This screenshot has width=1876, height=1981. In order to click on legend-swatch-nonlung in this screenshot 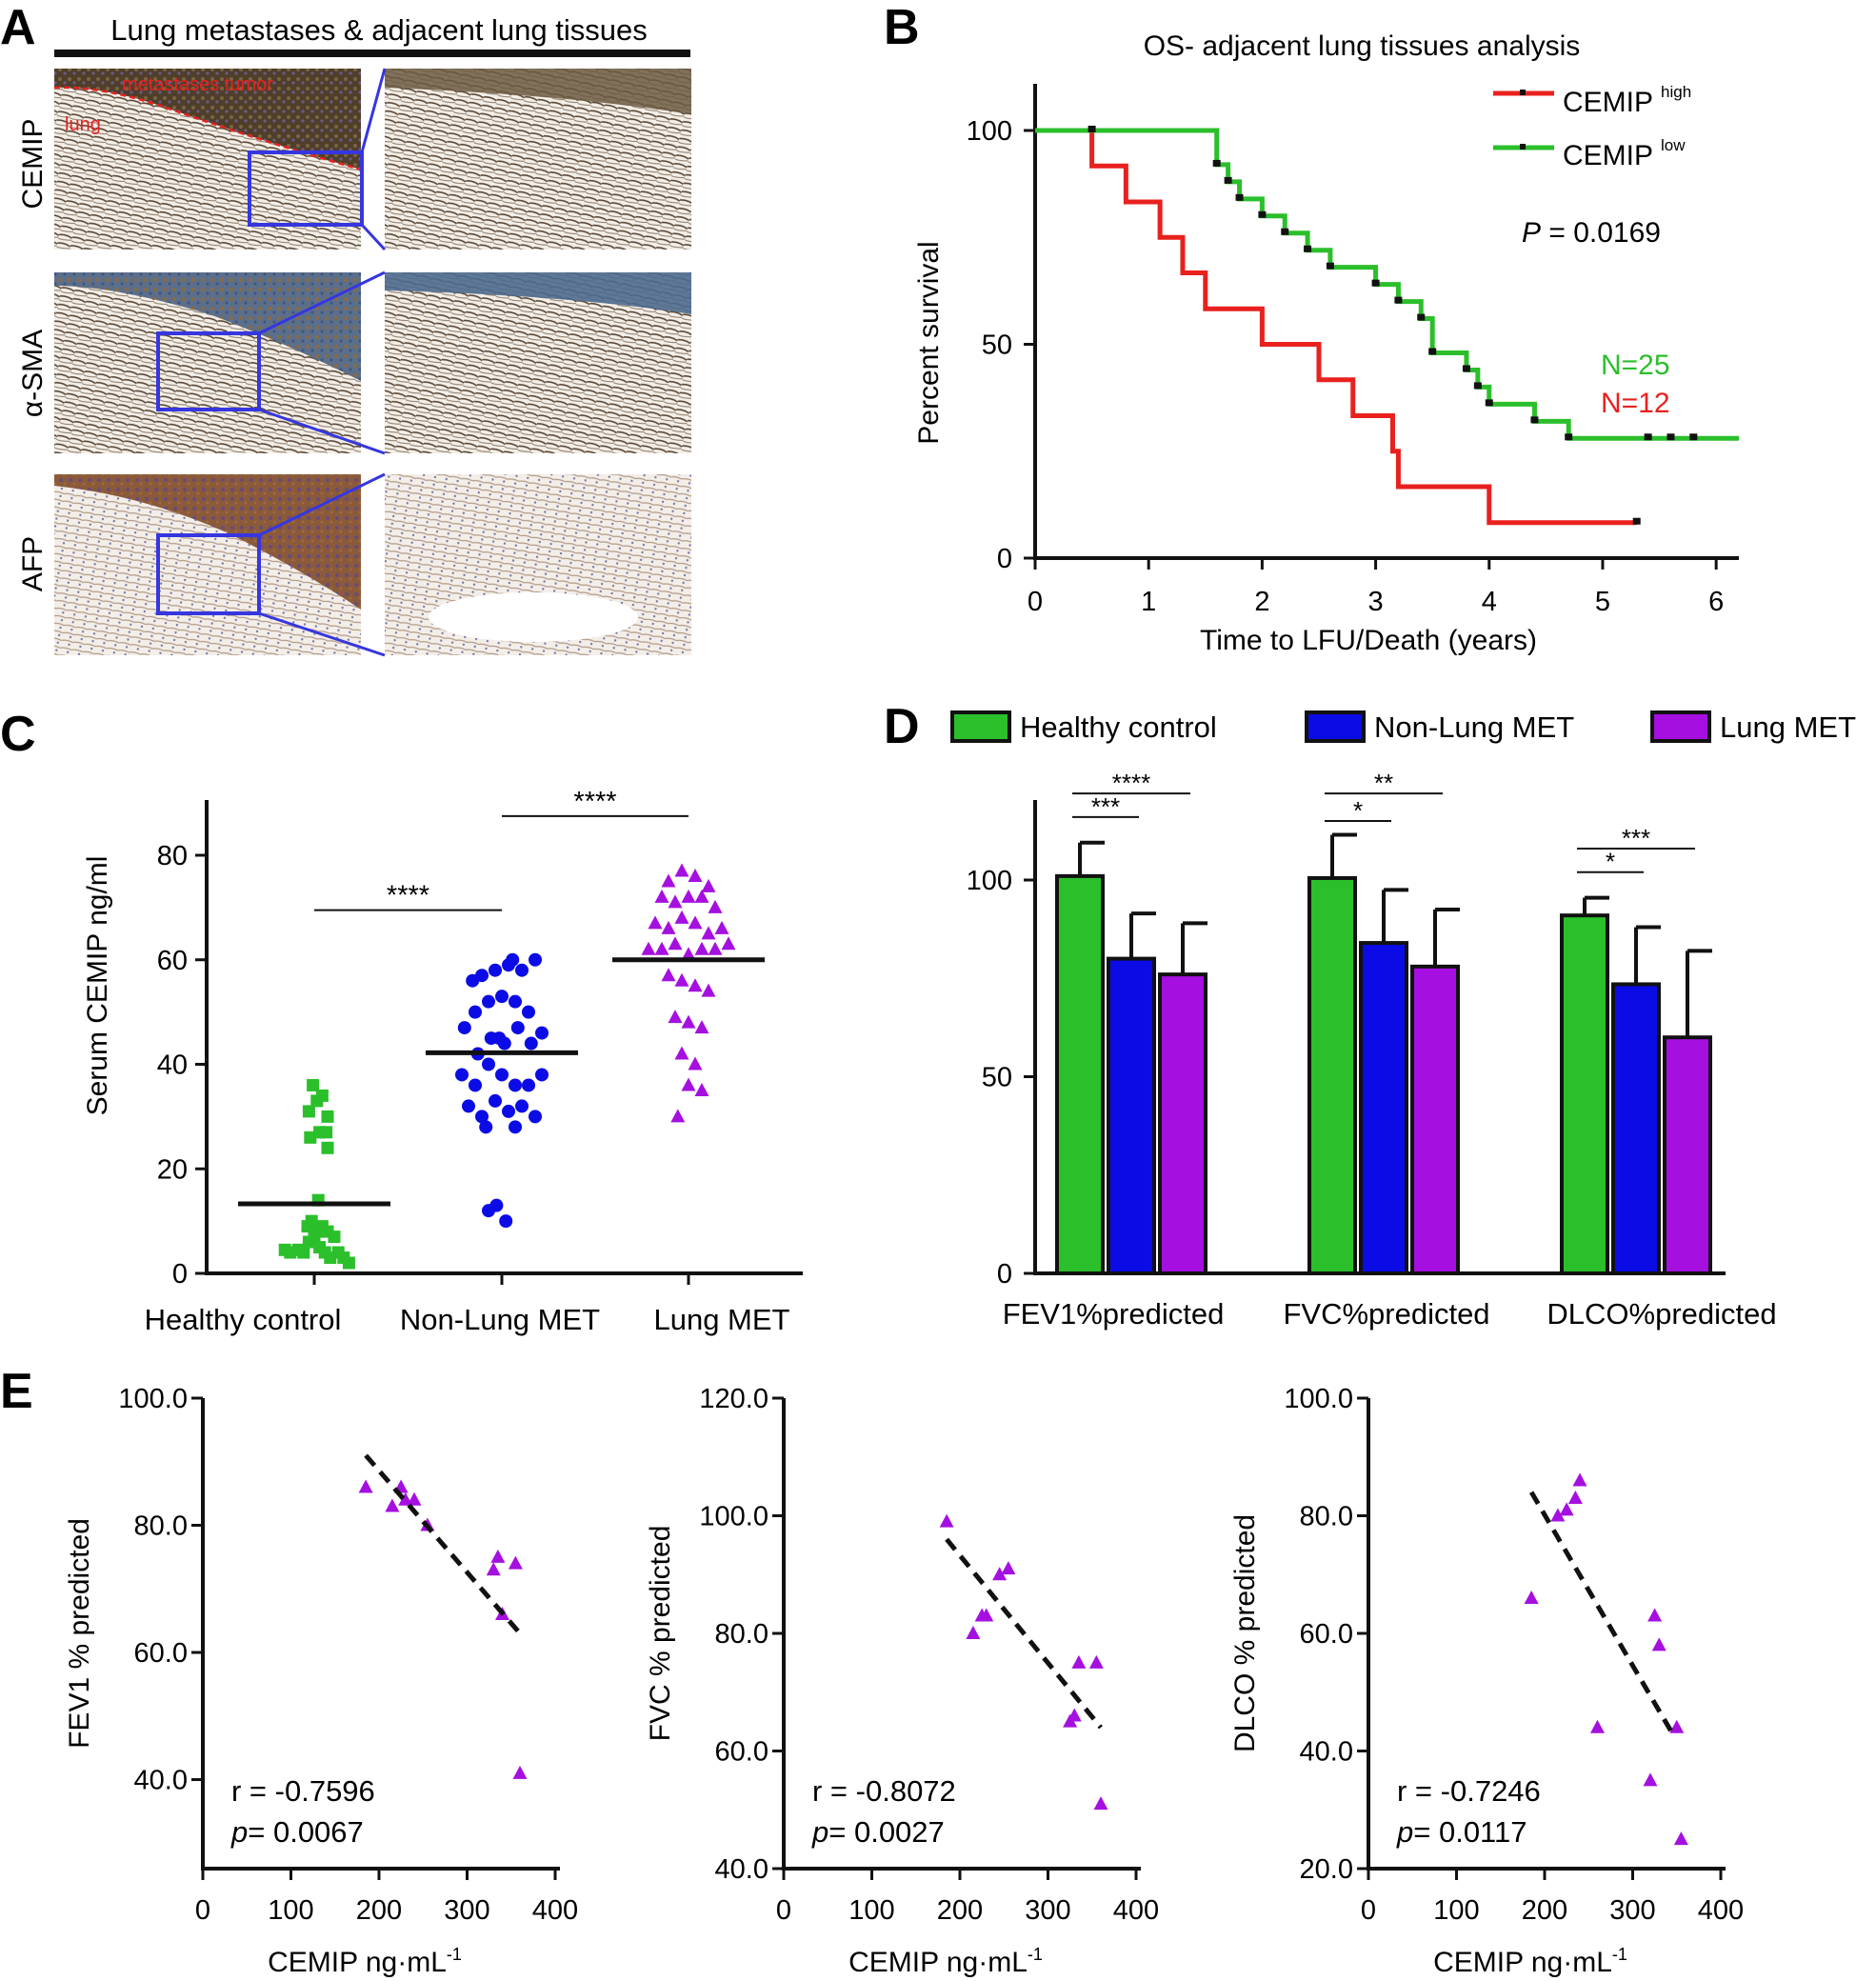, I will do `click(1335, 726)`.